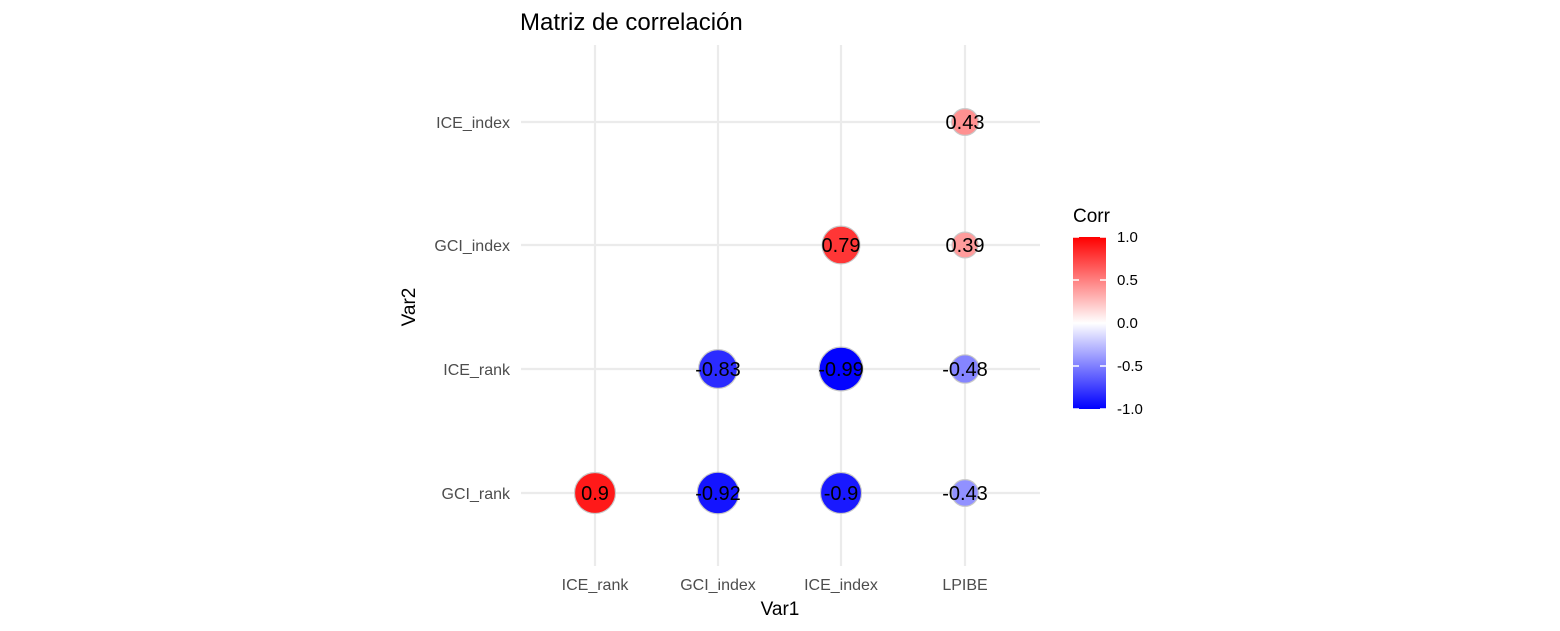  I want to click on color-legend: Corr 1.0 0.5 0.0 -0.5 -1.0, so click(1108, 312).